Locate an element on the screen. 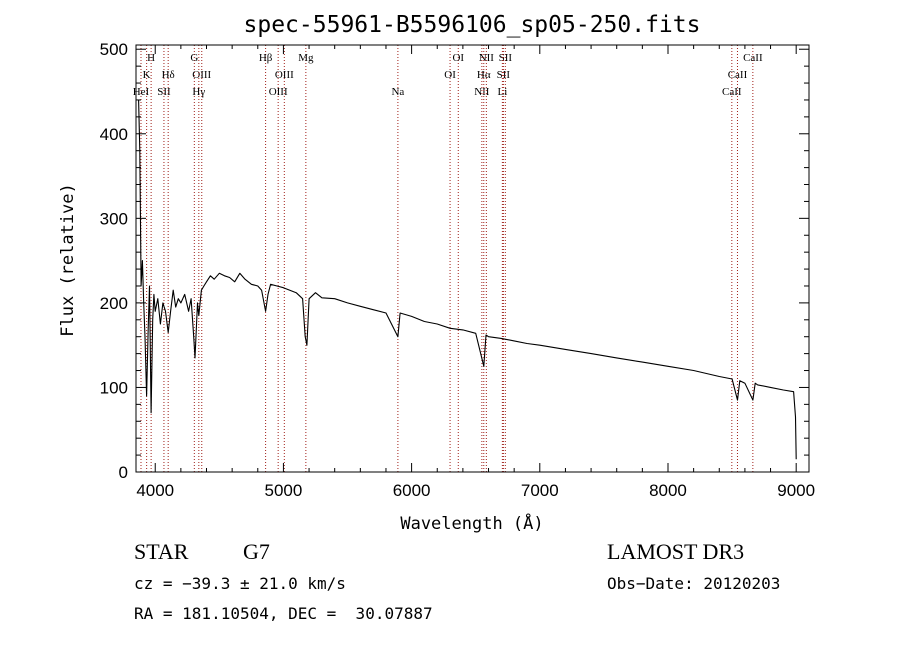 This screenshot has height=649, width=900. object-subclass: G7 is located at coordinates (256, 551).